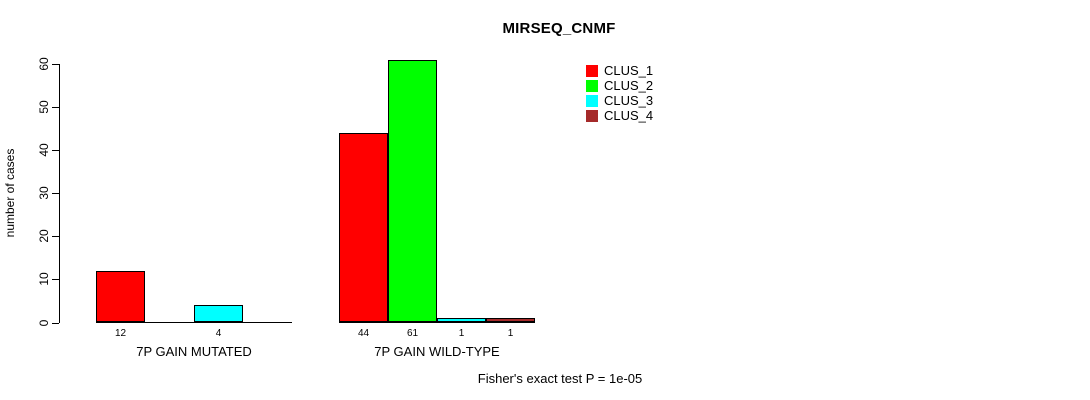  I want to click on bar-value-label: 61, so click(412, 333).